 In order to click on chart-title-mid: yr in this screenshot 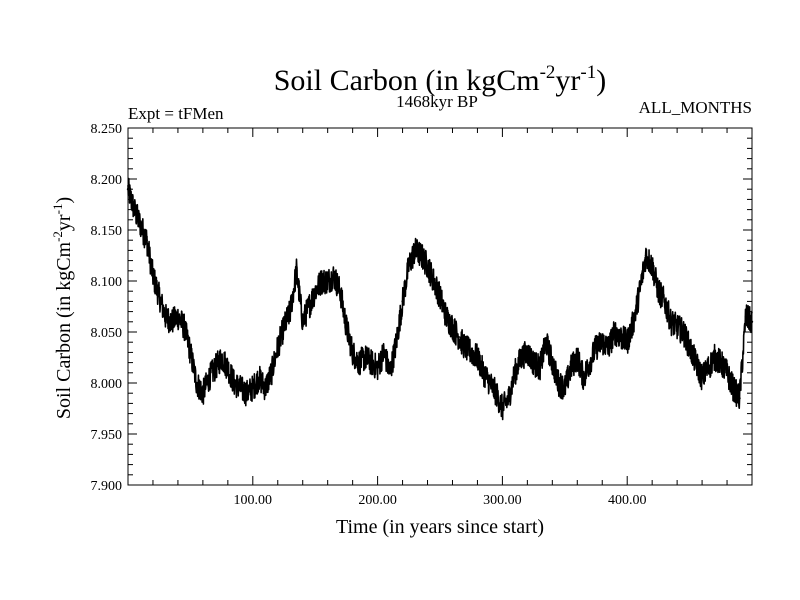, I will do `click(567, 80)`.